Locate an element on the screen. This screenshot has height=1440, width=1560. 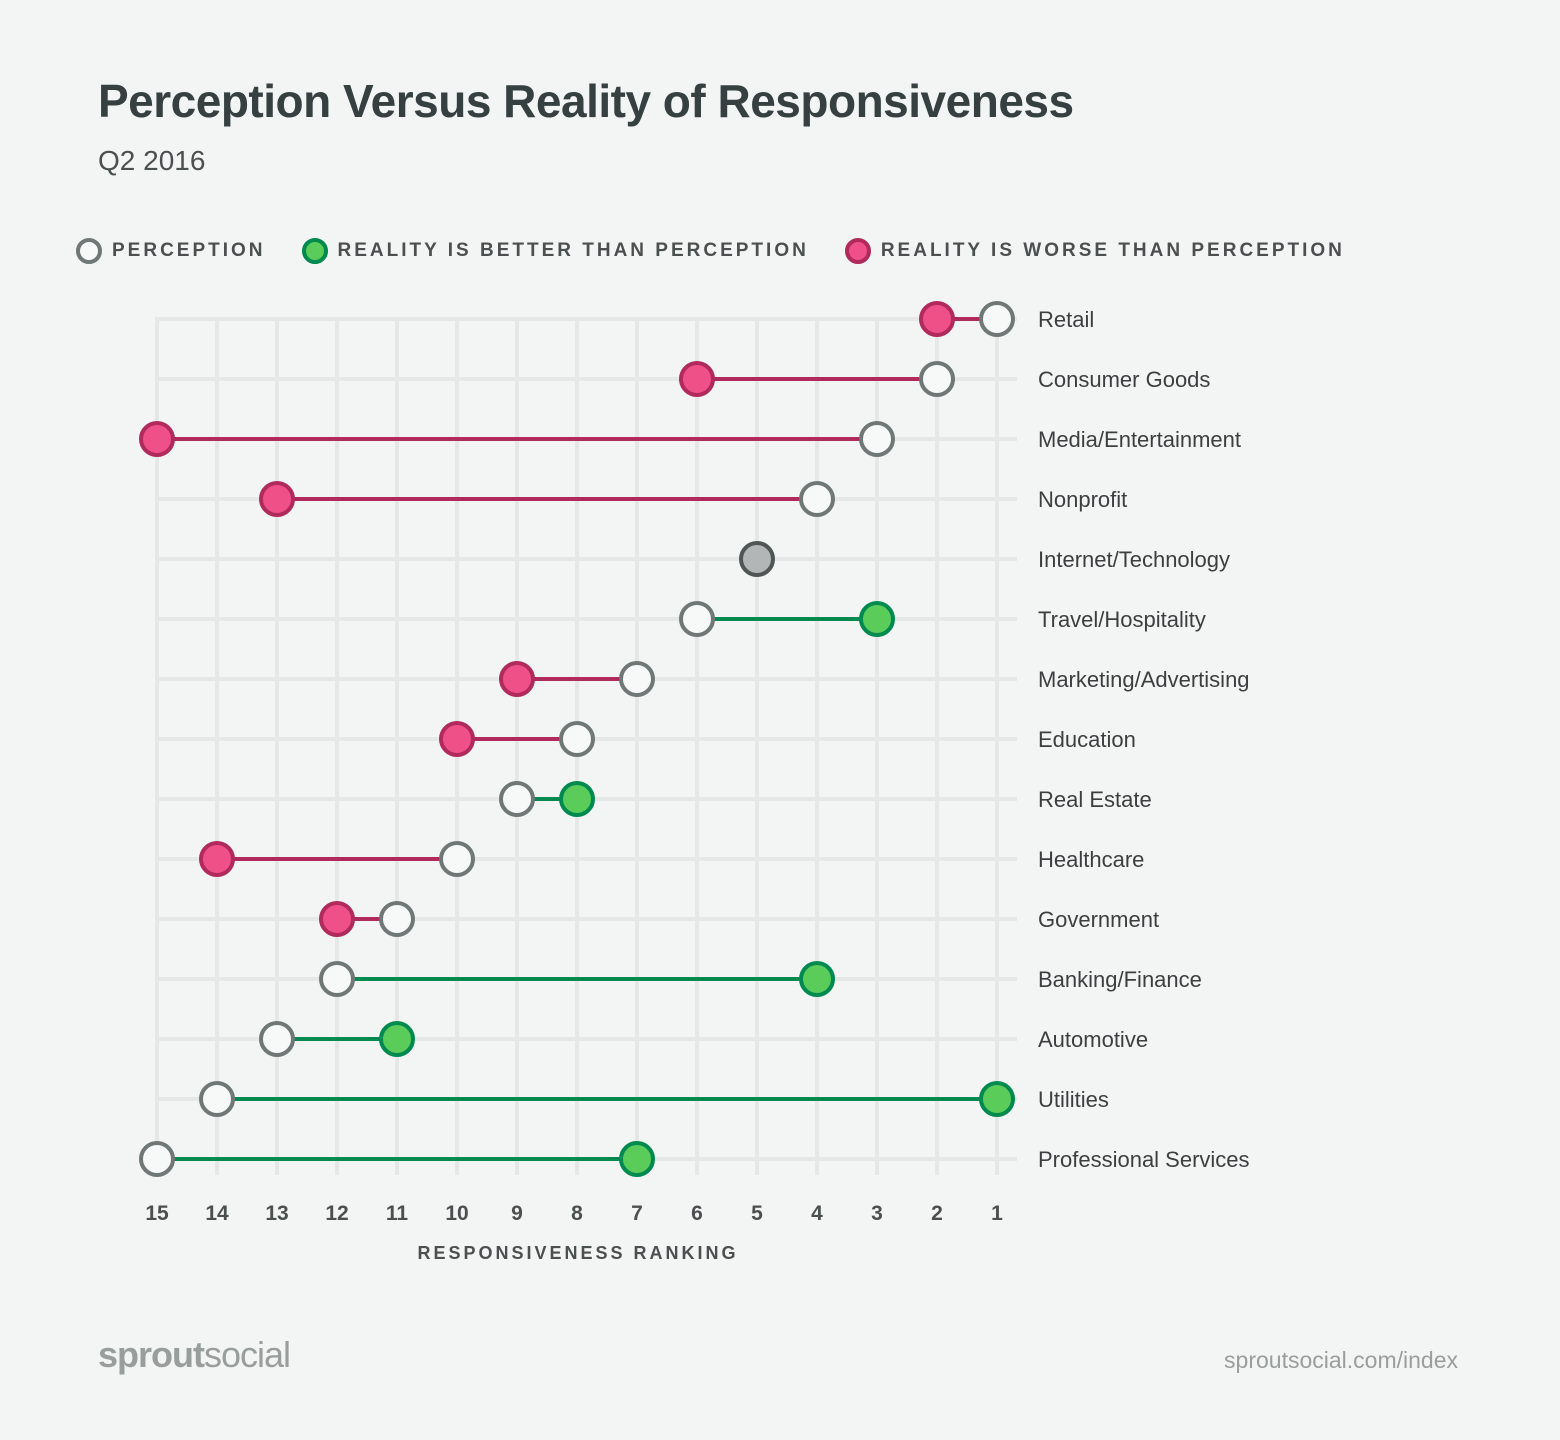
category-label: Nonprofit is located at coordinates (1082, 499).